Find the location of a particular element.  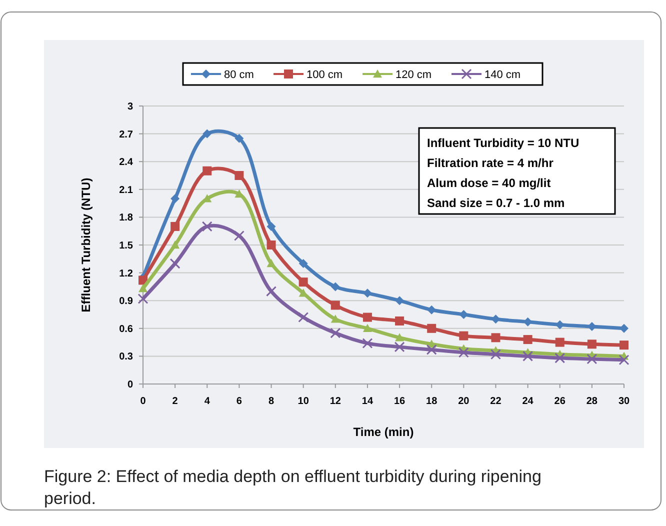

x-axis-title: Time (min) is located at coordinates (383, 432).